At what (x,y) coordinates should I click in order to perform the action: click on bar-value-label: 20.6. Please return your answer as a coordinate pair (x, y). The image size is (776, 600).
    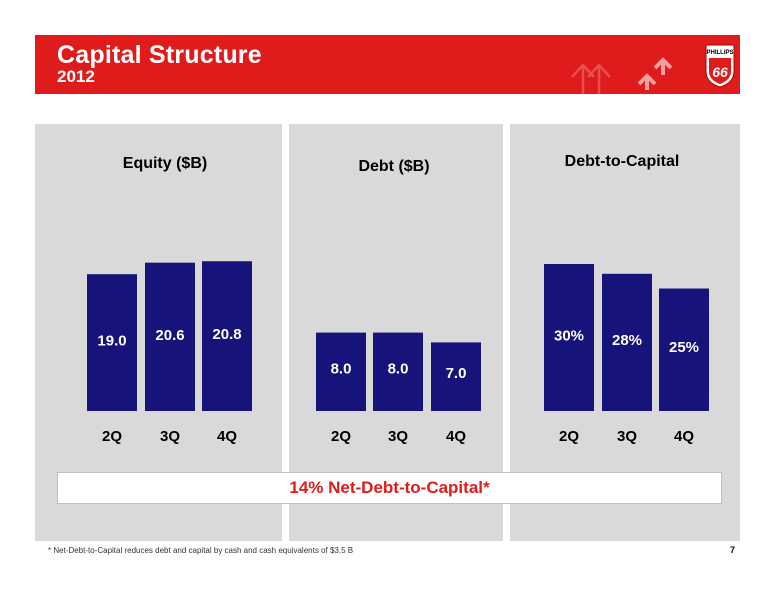
    Looking at the image, I should click on (169, 335).